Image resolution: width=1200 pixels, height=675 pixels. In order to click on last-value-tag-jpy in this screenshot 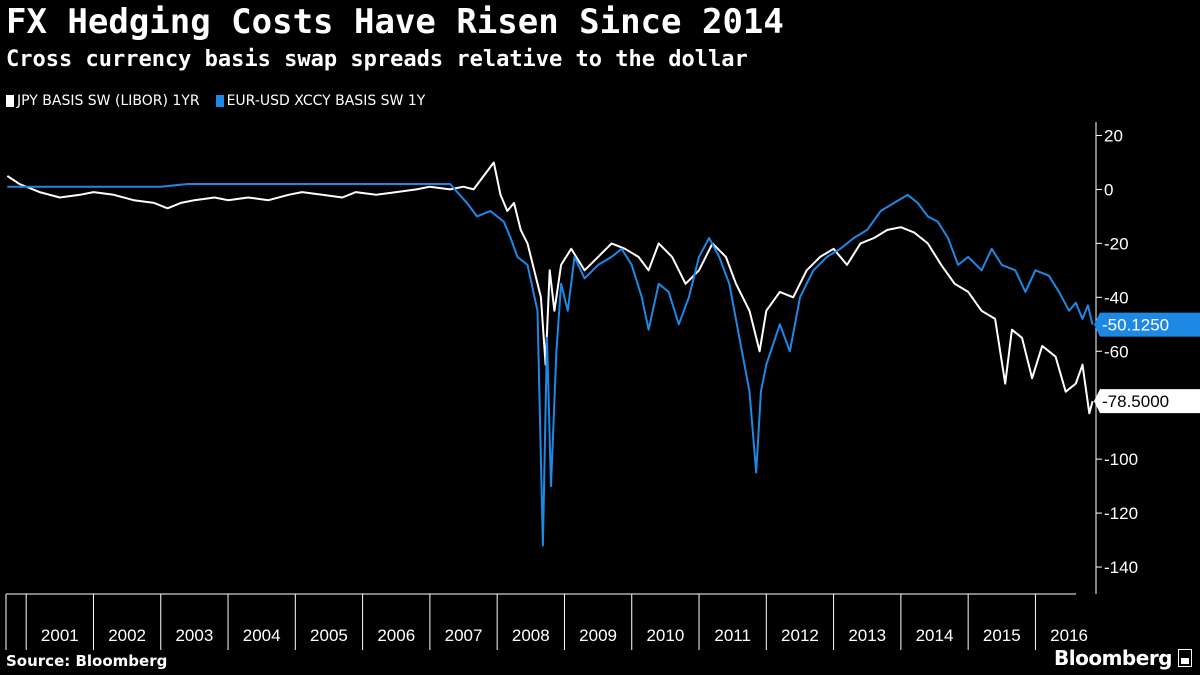, I will do `click(1147, 401)`.